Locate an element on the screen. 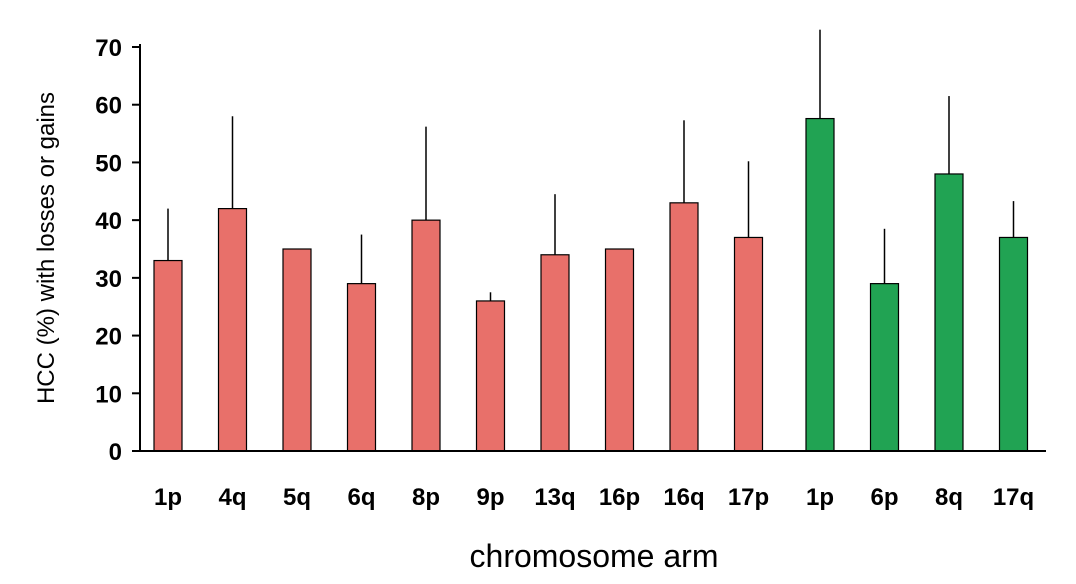 Image resolution: width=1076 pixels, height=584 pixels. x-ticks-layer: 1p 4q 5q 6q 8p 9p 13q 16p 16q 17p 1p 6p 8q 17q is located at coordinates (594, 497).